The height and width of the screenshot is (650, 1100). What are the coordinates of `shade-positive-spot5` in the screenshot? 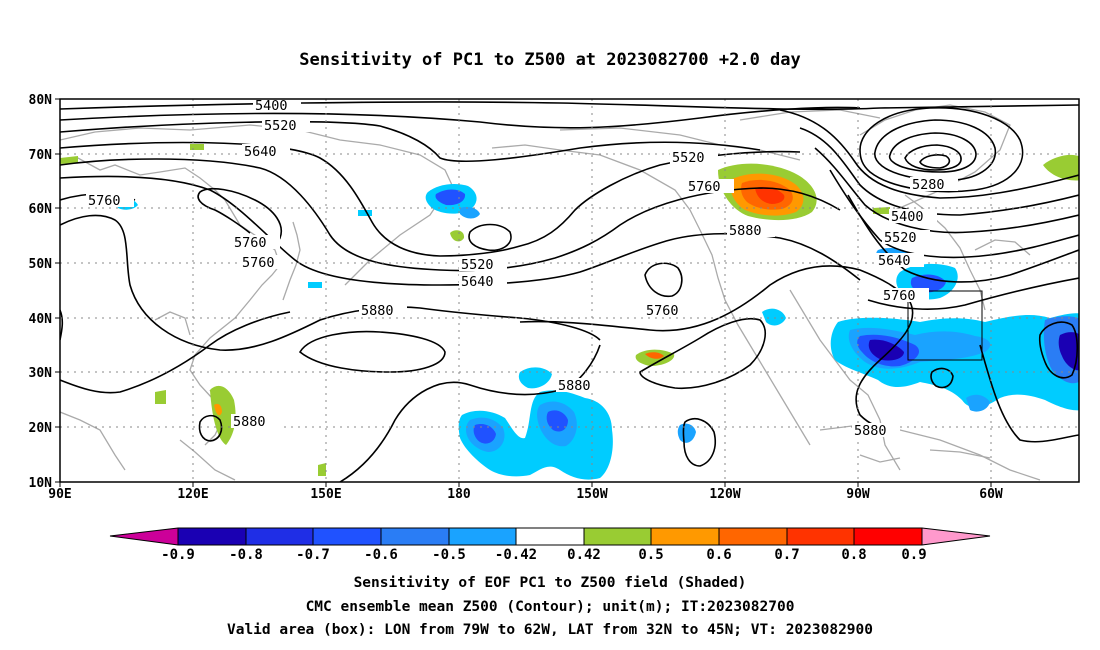 It's located at (322, 469).